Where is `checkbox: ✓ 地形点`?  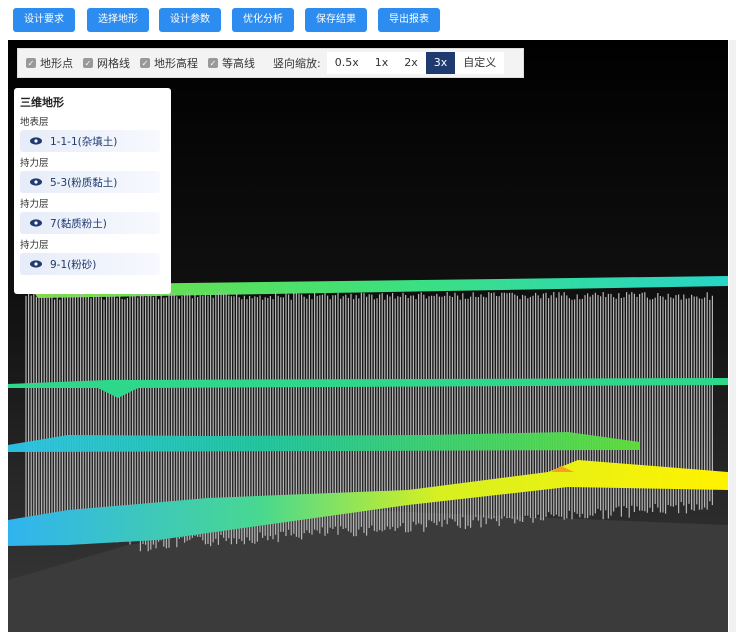 checkbox: ✓ 地形点 is located at coordinates (49, 63).